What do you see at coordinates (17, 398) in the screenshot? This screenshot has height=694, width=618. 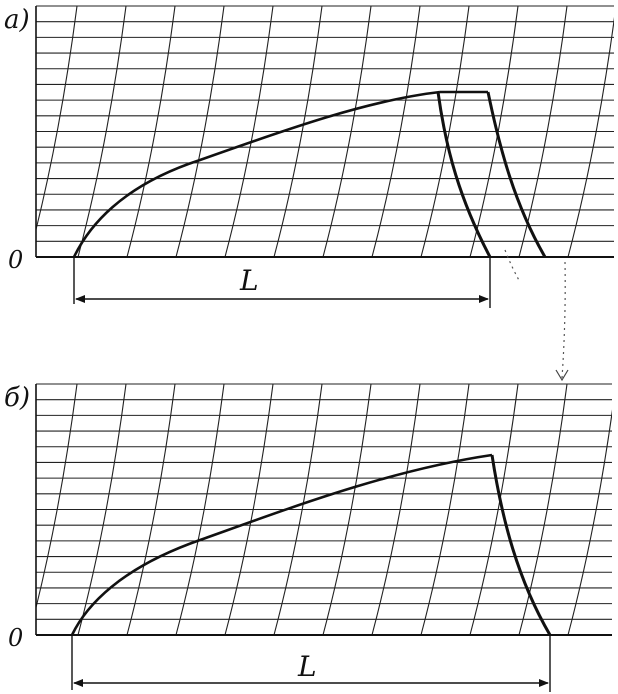 I see `panel-b-label: б)` at bounding box center [17, 398].